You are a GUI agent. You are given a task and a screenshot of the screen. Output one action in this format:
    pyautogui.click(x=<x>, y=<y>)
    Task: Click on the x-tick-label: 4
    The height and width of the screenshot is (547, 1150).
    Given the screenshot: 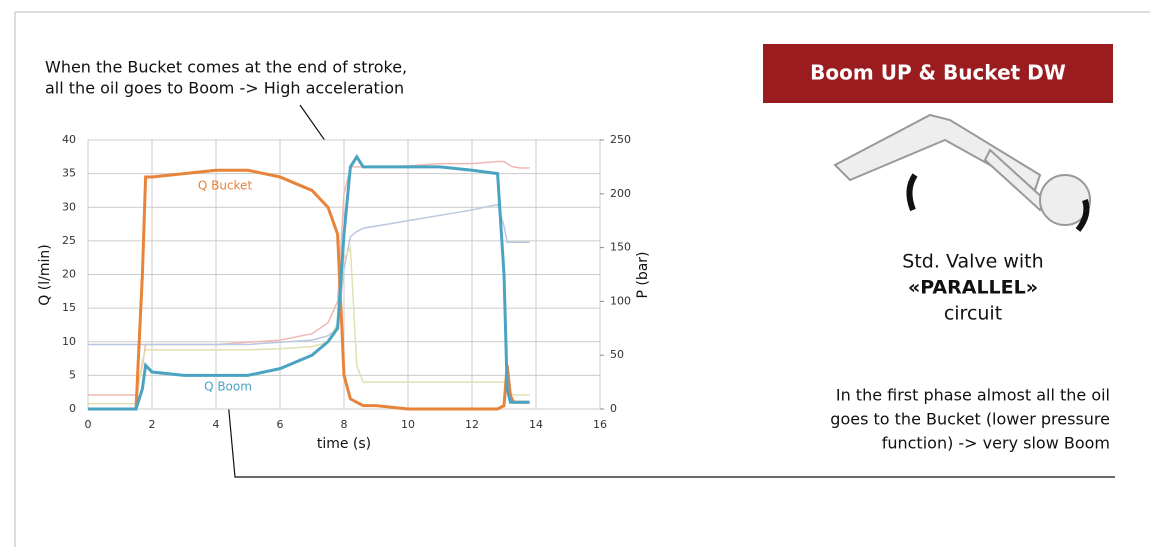 What is the action you would take?
    pyautogui.click(x=216, y=424)
    